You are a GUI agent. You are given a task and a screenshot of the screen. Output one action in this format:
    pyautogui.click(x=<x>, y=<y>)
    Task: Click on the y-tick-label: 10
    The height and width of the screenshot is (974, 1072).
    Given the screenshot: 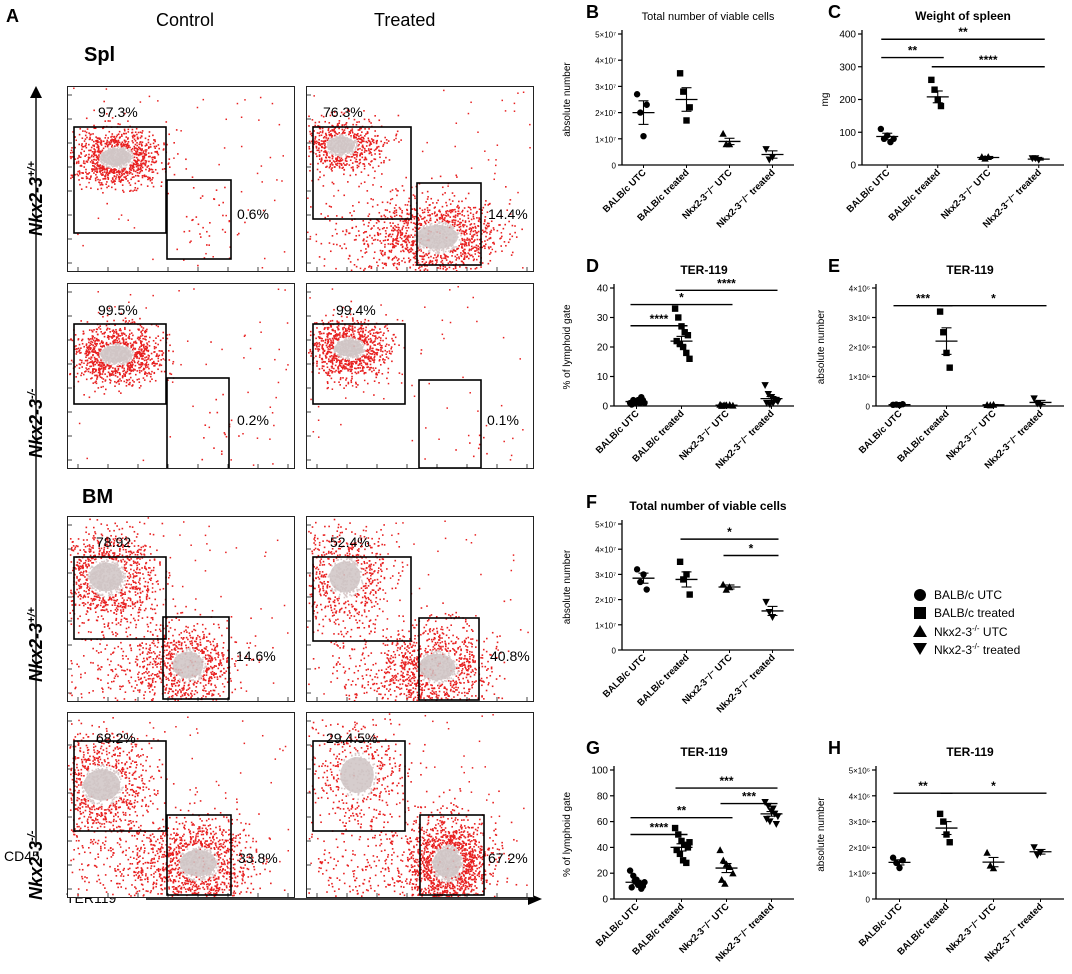 What is the action you would take?
    pyautogui.click(x=603, y=377)
    